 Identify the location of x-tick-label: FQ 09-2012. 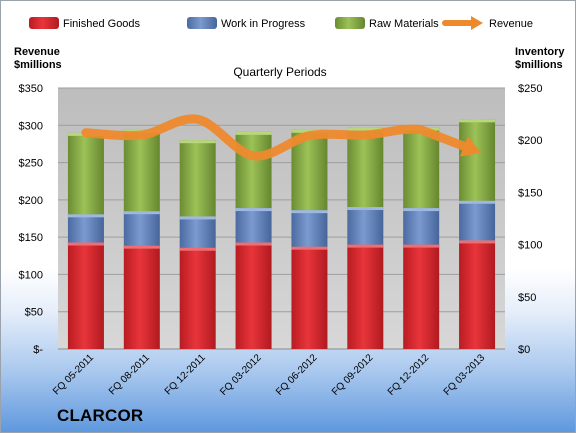
(353, 375).